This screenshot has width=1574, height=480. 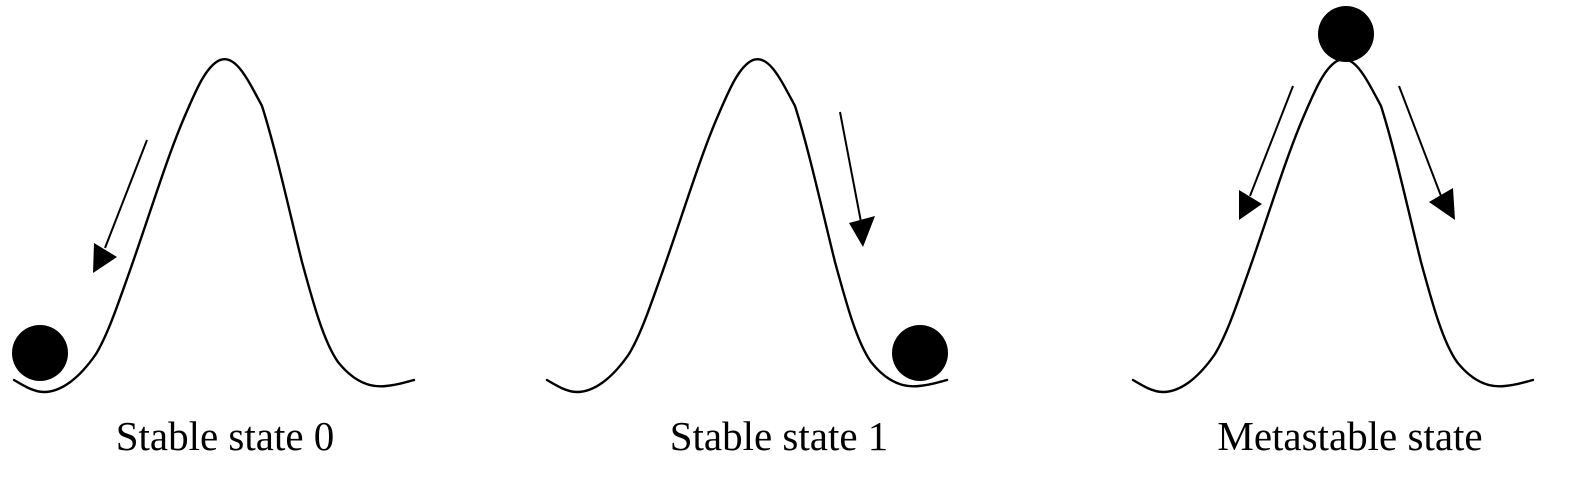 What do you see at coordinates (1350, 436) in the screenshot?
I see `state-label-metastable: Metastable state` at bounding box center [1350, 436].